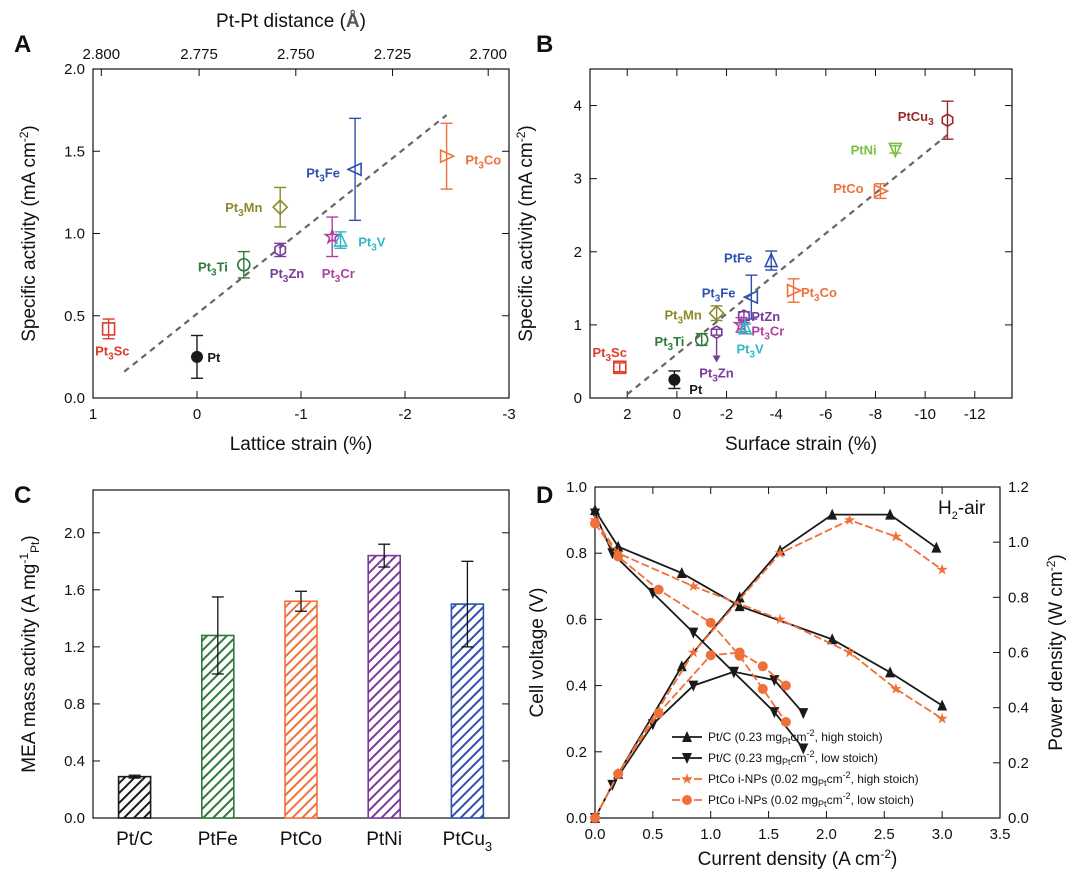  What do you see at coordinates (925, 414) in the screenshot?
I see `x-tick-label: -10` at bounding box center [925, 414].